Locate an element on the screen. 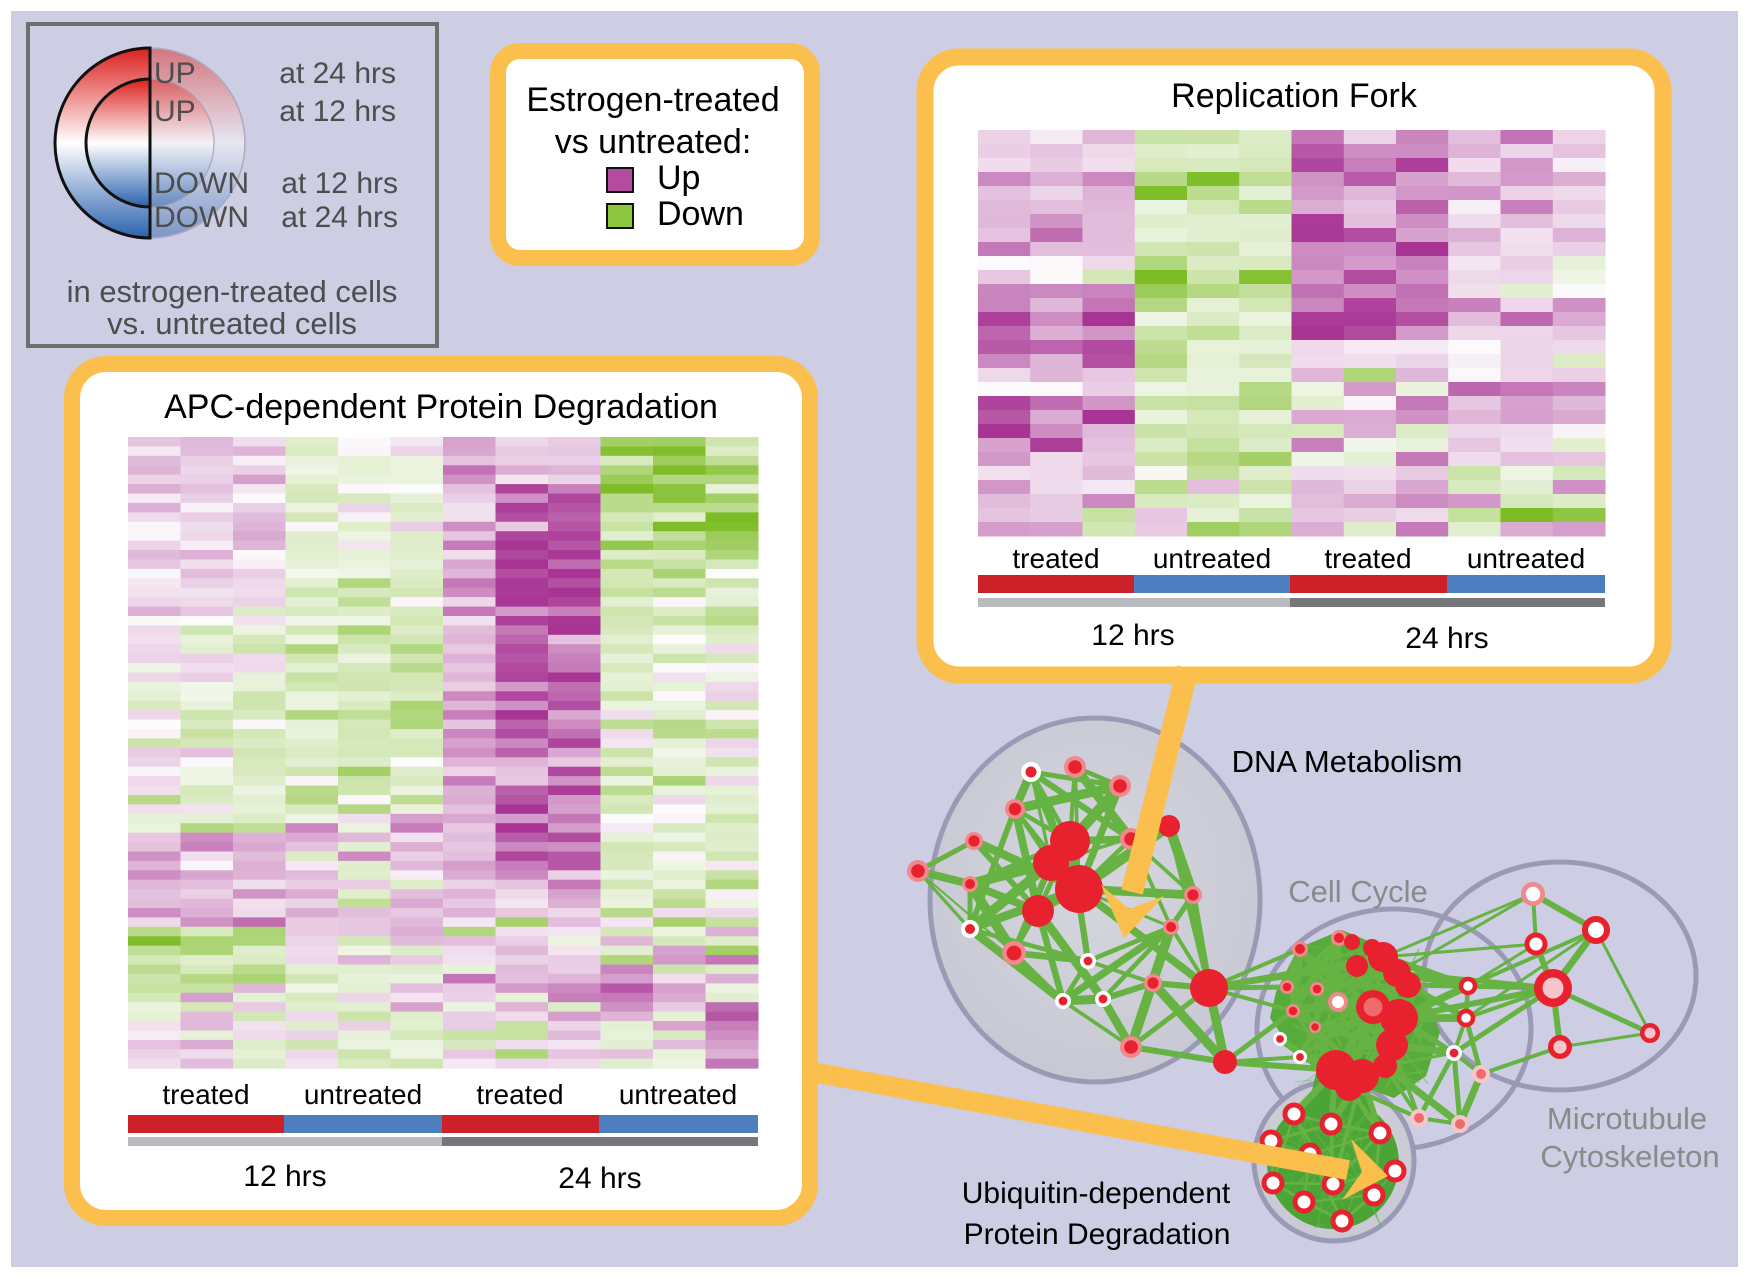 This screenshot has height=1279, width=1750. svg-text: vs untreated: is located at coordinates (653, 142).